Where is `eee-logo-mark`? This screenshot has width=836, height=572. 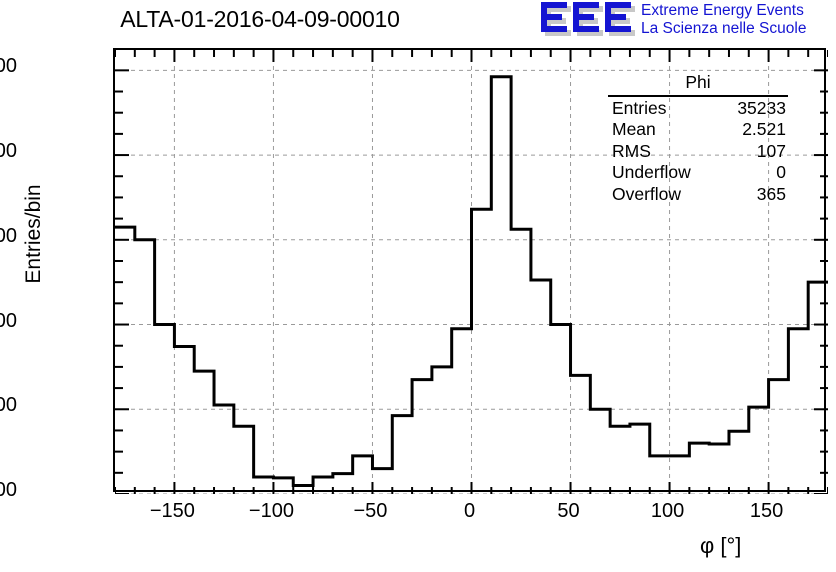 eee-logo-mark is located at coordinates (588, 19).